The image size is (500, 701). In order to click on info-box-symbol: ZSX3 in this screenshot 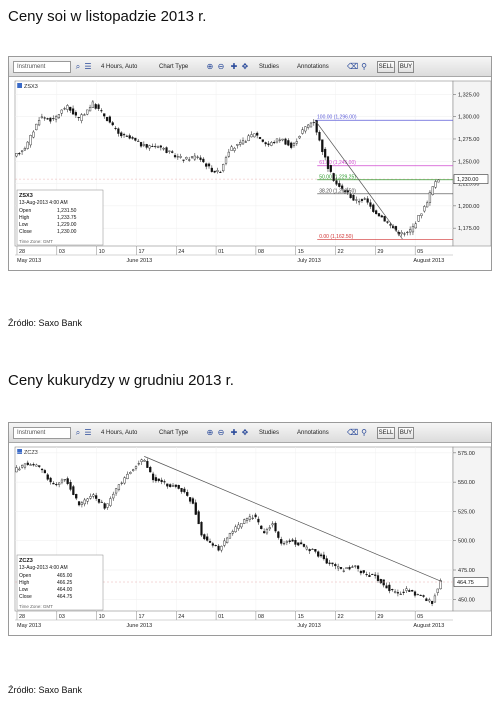, I will do `click(26, 196)`.